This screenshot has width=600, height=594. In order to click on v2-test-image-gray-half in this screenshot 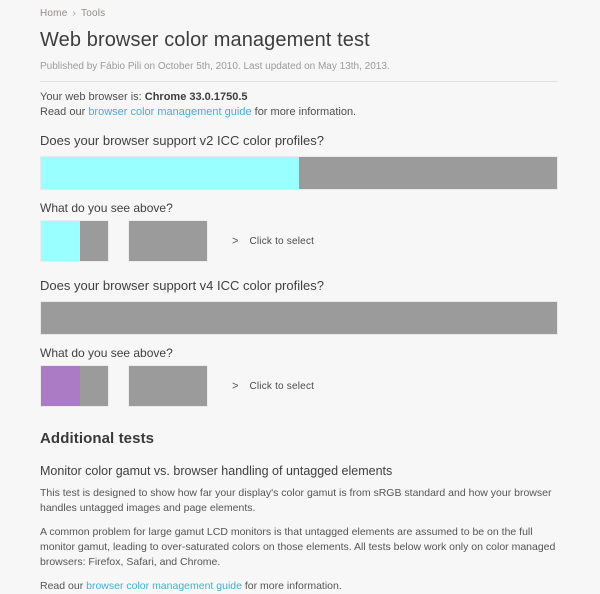, I will do `click(428, 173)`.